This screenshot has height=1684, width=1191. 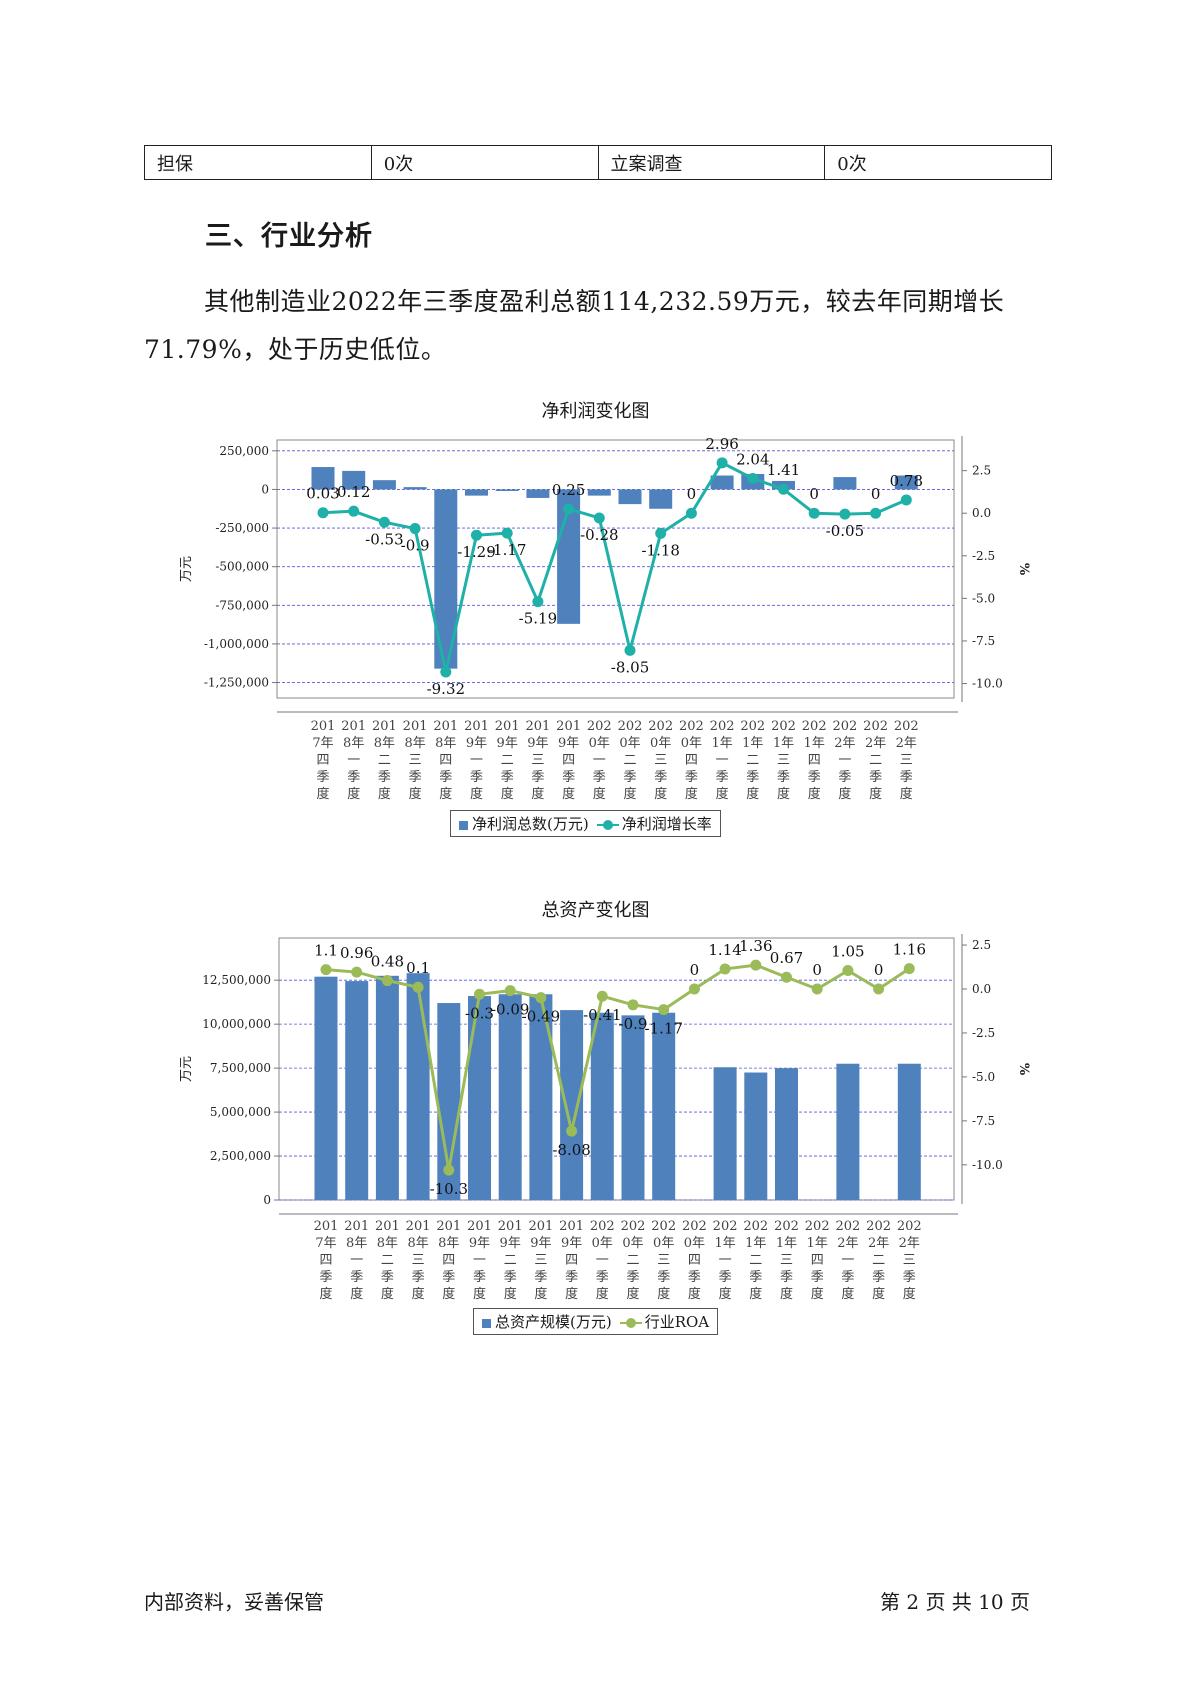 I want to click on info-table: 担保 0次 立案调查 0次, so click(x=598, y=162).